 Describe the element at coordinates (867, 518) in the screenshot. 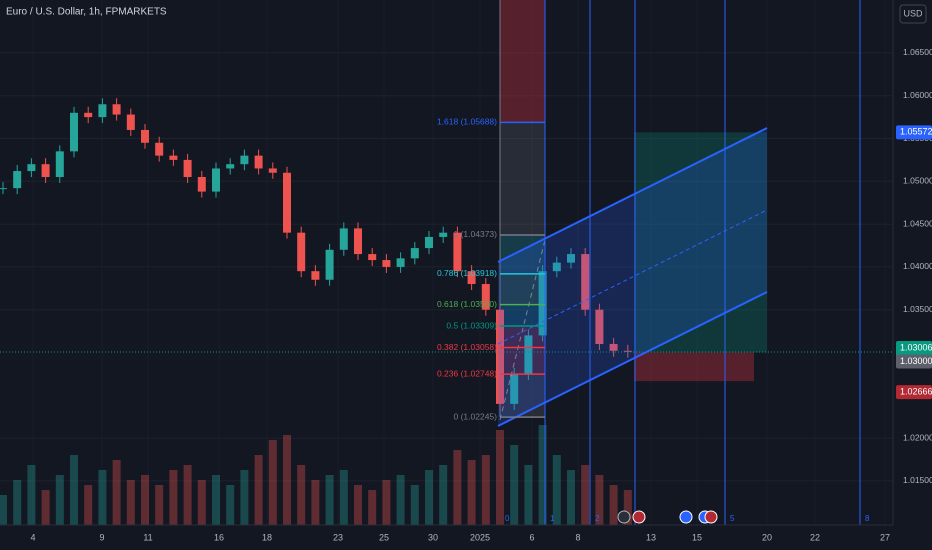

I see `bar-count-label: 8` at that location.